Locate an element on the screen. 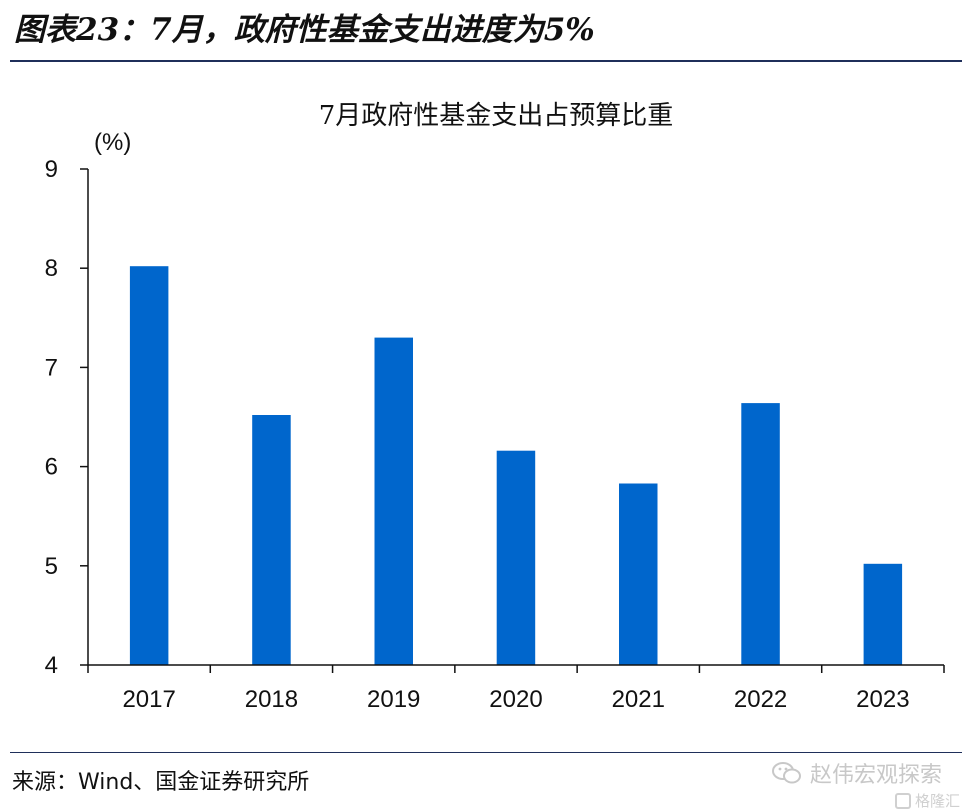 The image size is (972, 812). sub-watermark-text: 格隆汇 is located at coordinates (937, 801).